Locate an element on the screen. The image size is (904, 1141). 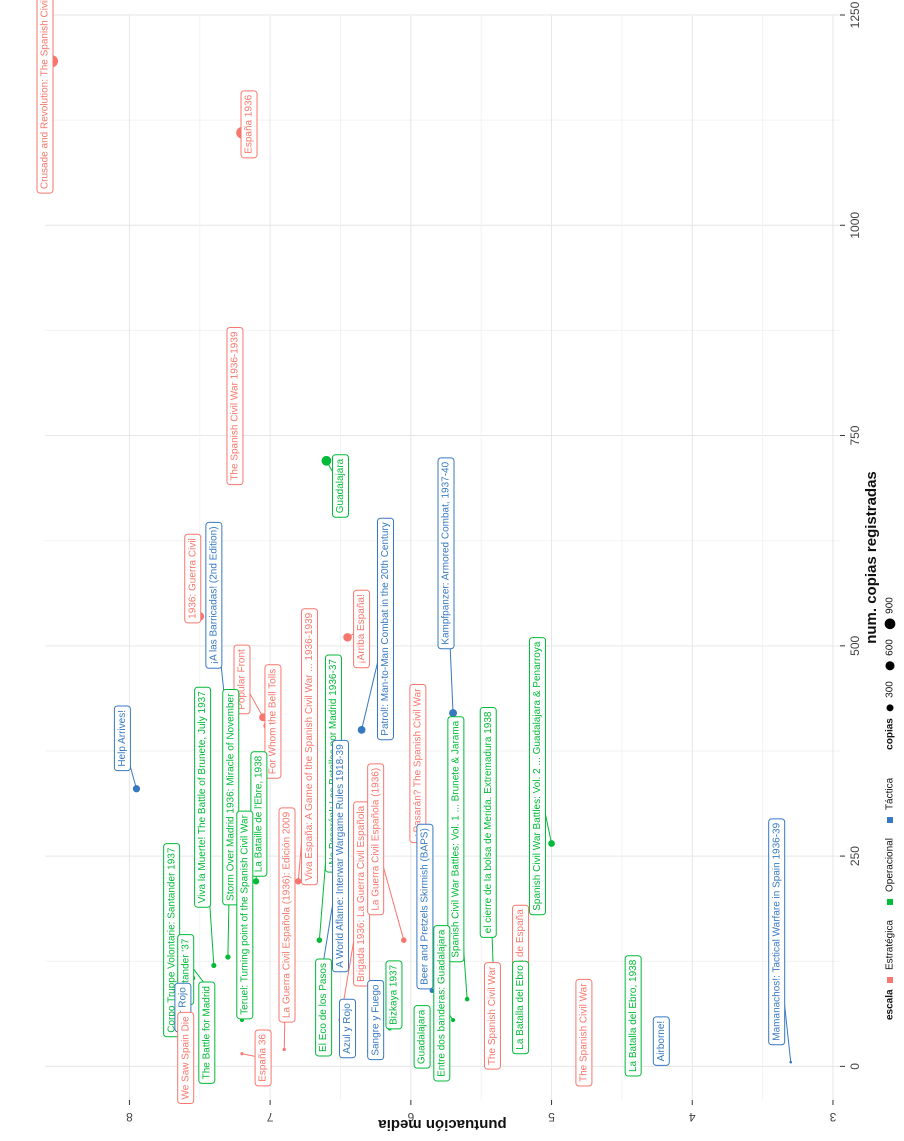
label-text: El Eco de los Pasos is located at coordinates (323, 1007).